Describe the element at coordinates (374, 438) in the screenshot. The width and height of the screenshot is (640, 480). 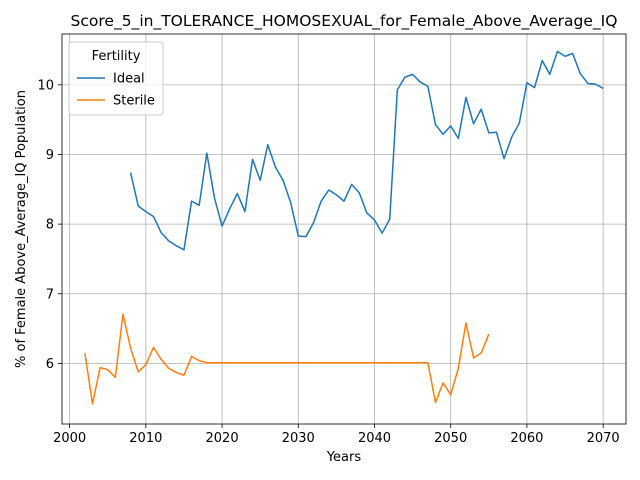
I see `x-tick-label: 2040` at that location.